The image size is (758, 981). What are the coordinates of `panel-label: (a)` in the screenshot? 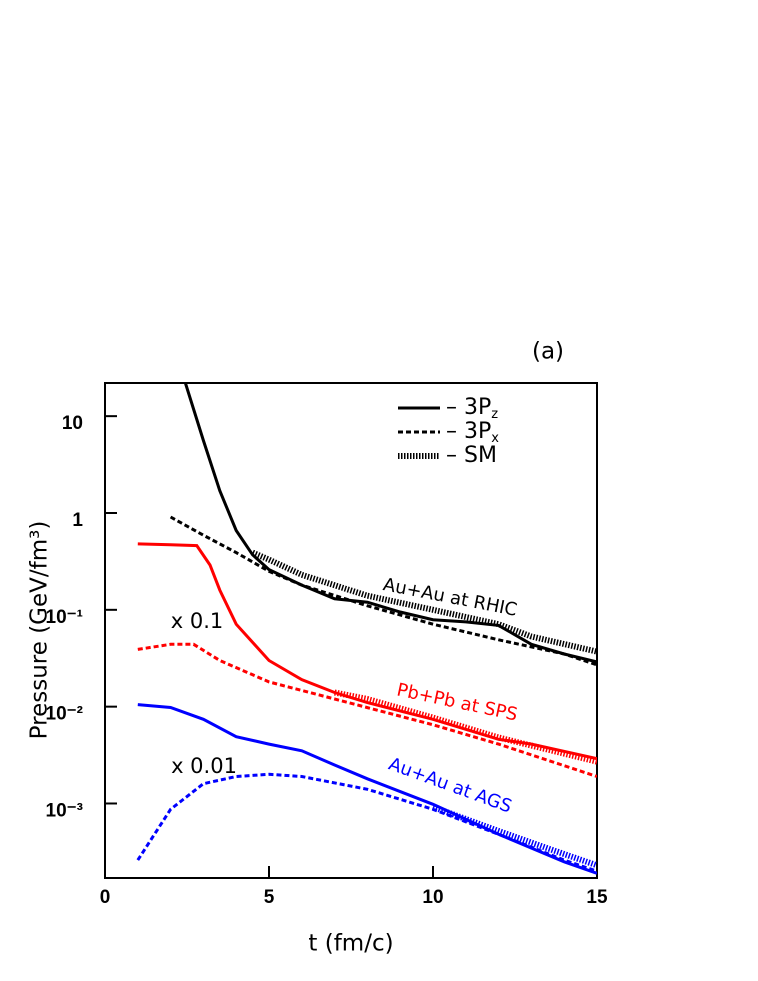 It's located at (548, 352).